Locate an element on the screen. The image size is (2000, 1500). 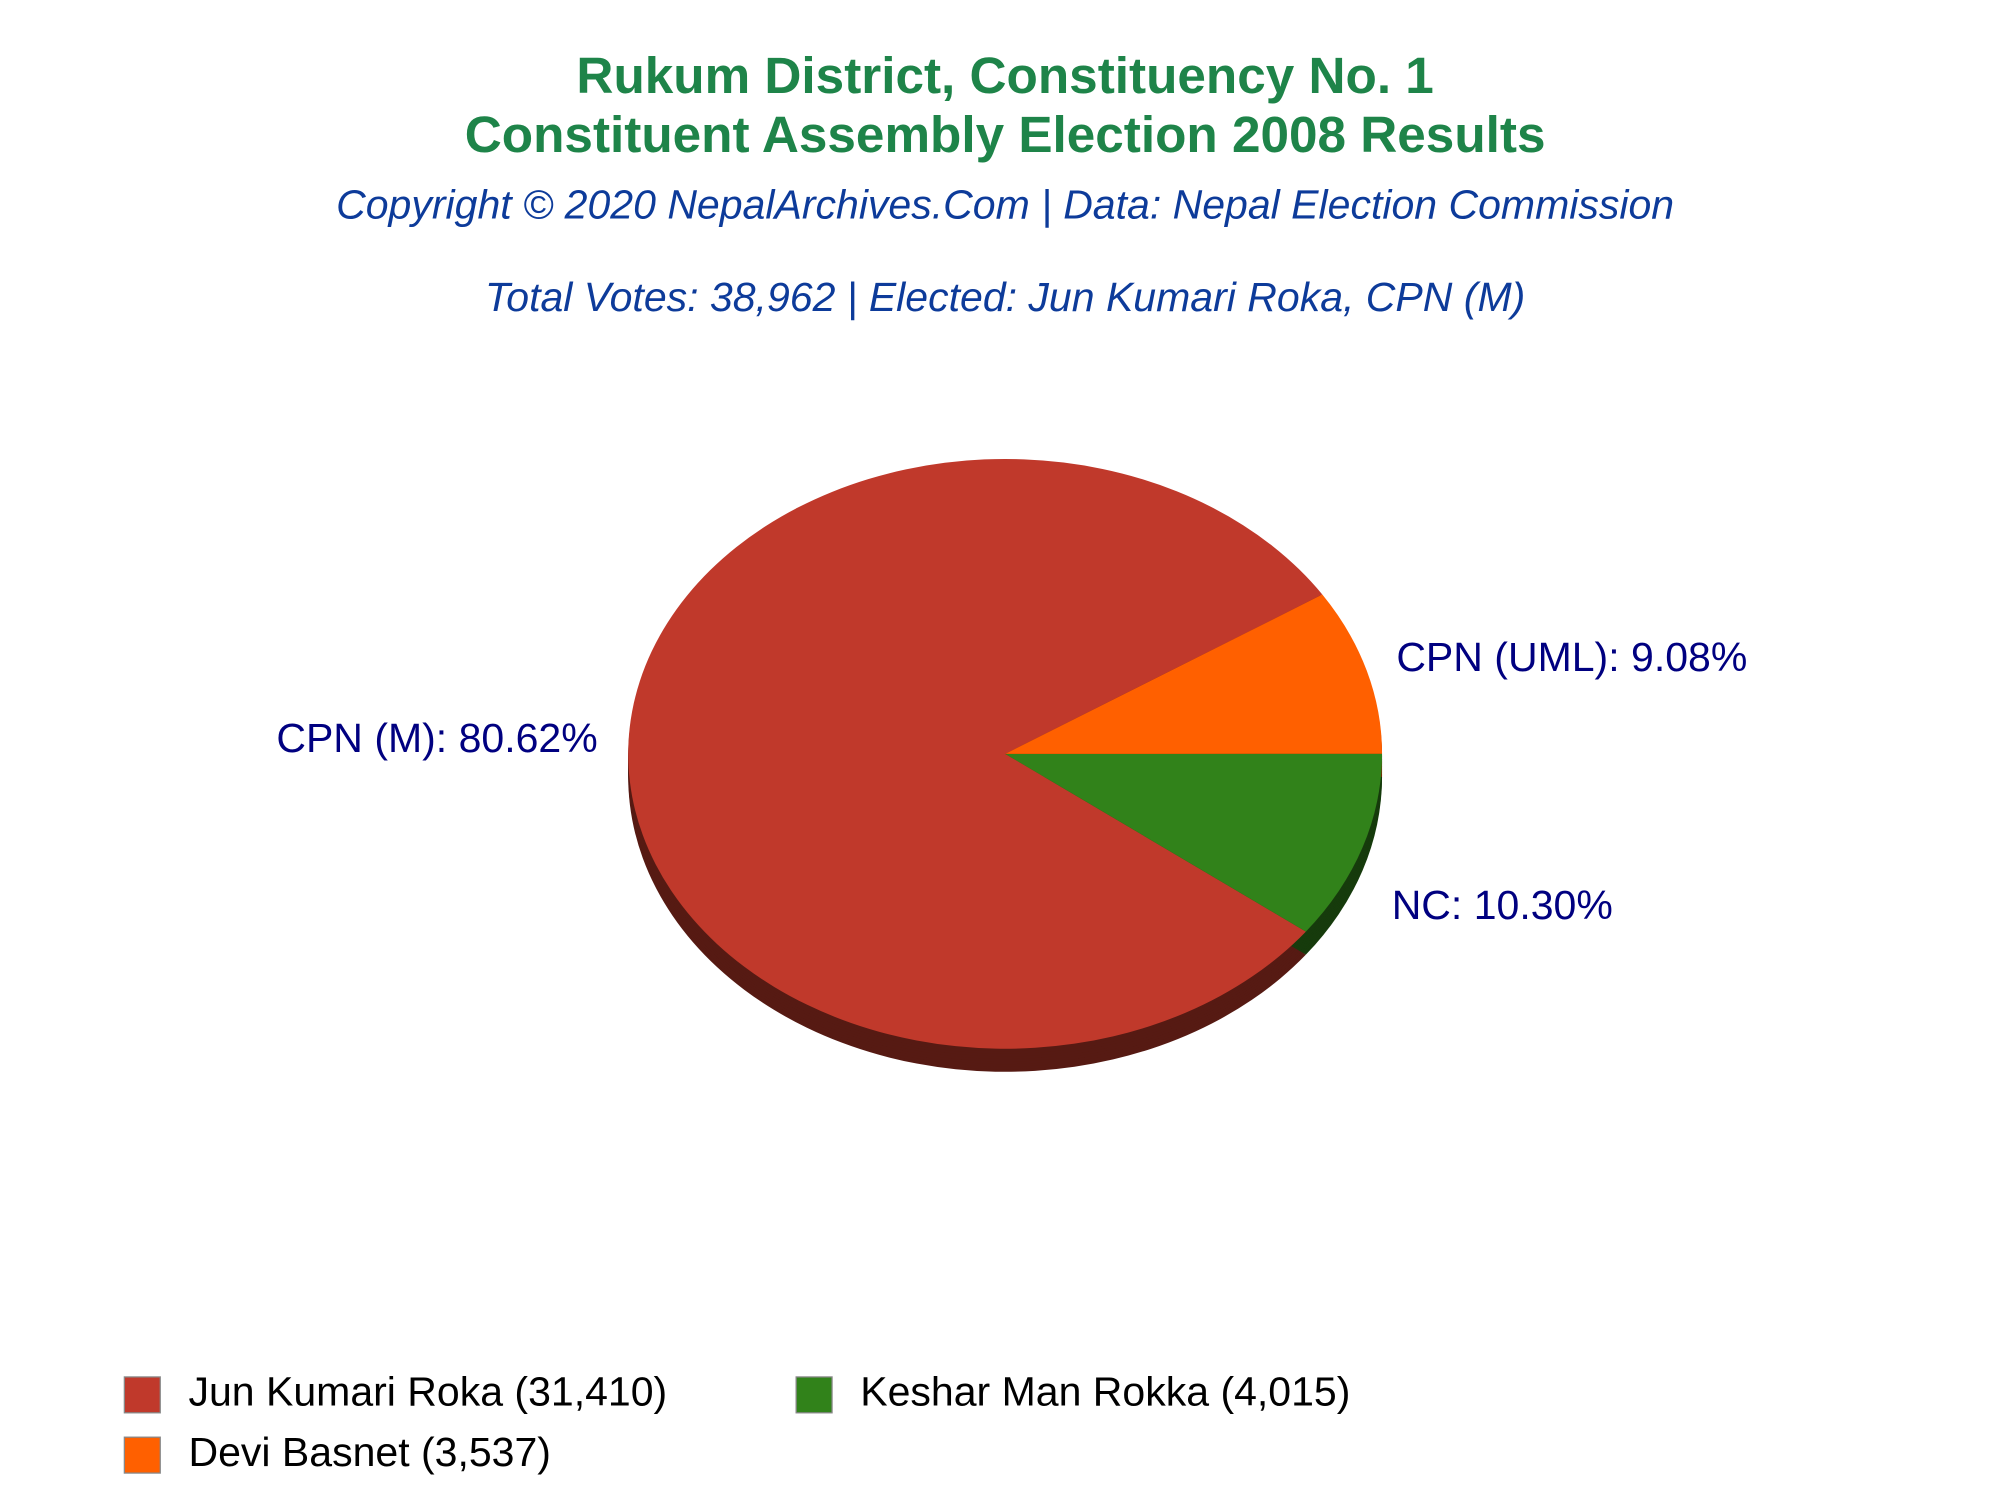
legend-label: Jun Kumari Roka (31,410) is located at coordinates (427, 1392).